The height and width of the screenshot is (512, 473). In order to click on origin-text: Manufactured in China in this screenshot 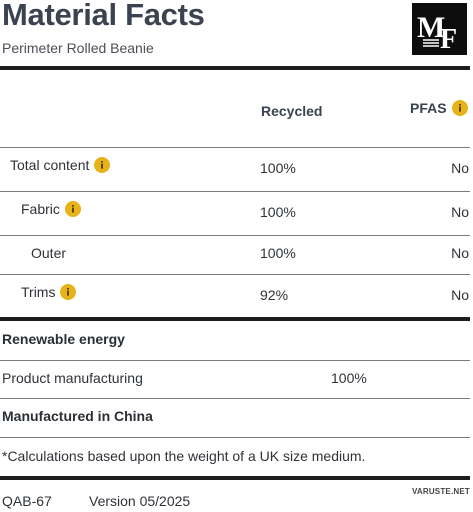, I will do `click(77, 416)`.